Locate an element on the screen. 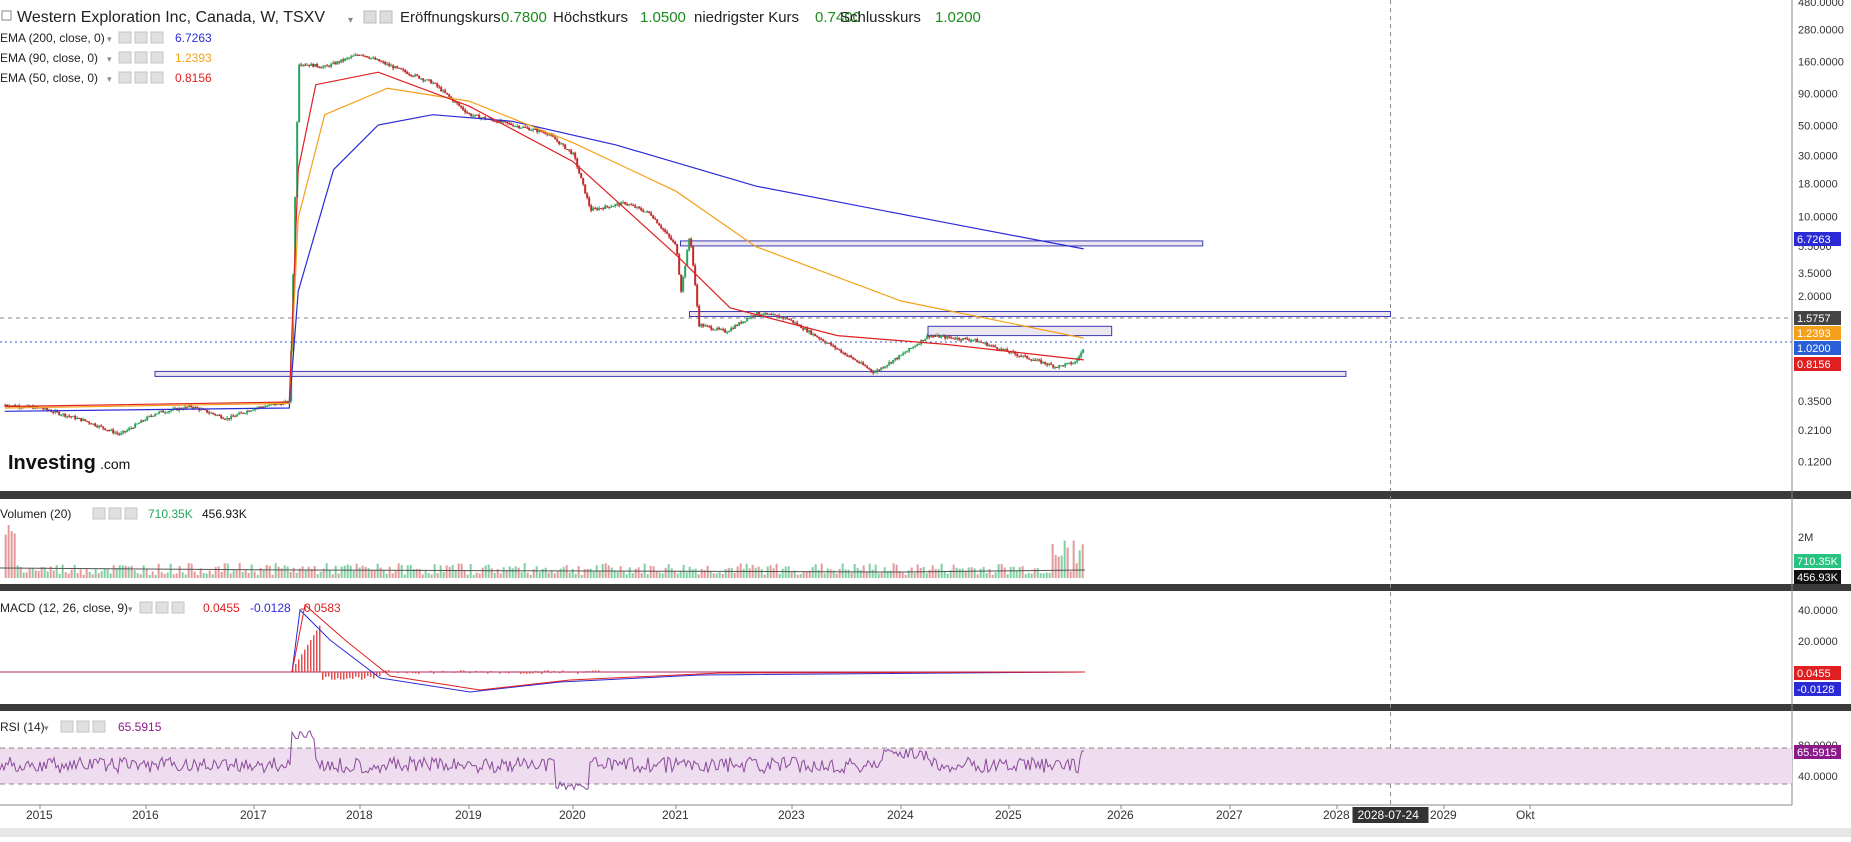  status-bar is located at coordinates (925, 832).